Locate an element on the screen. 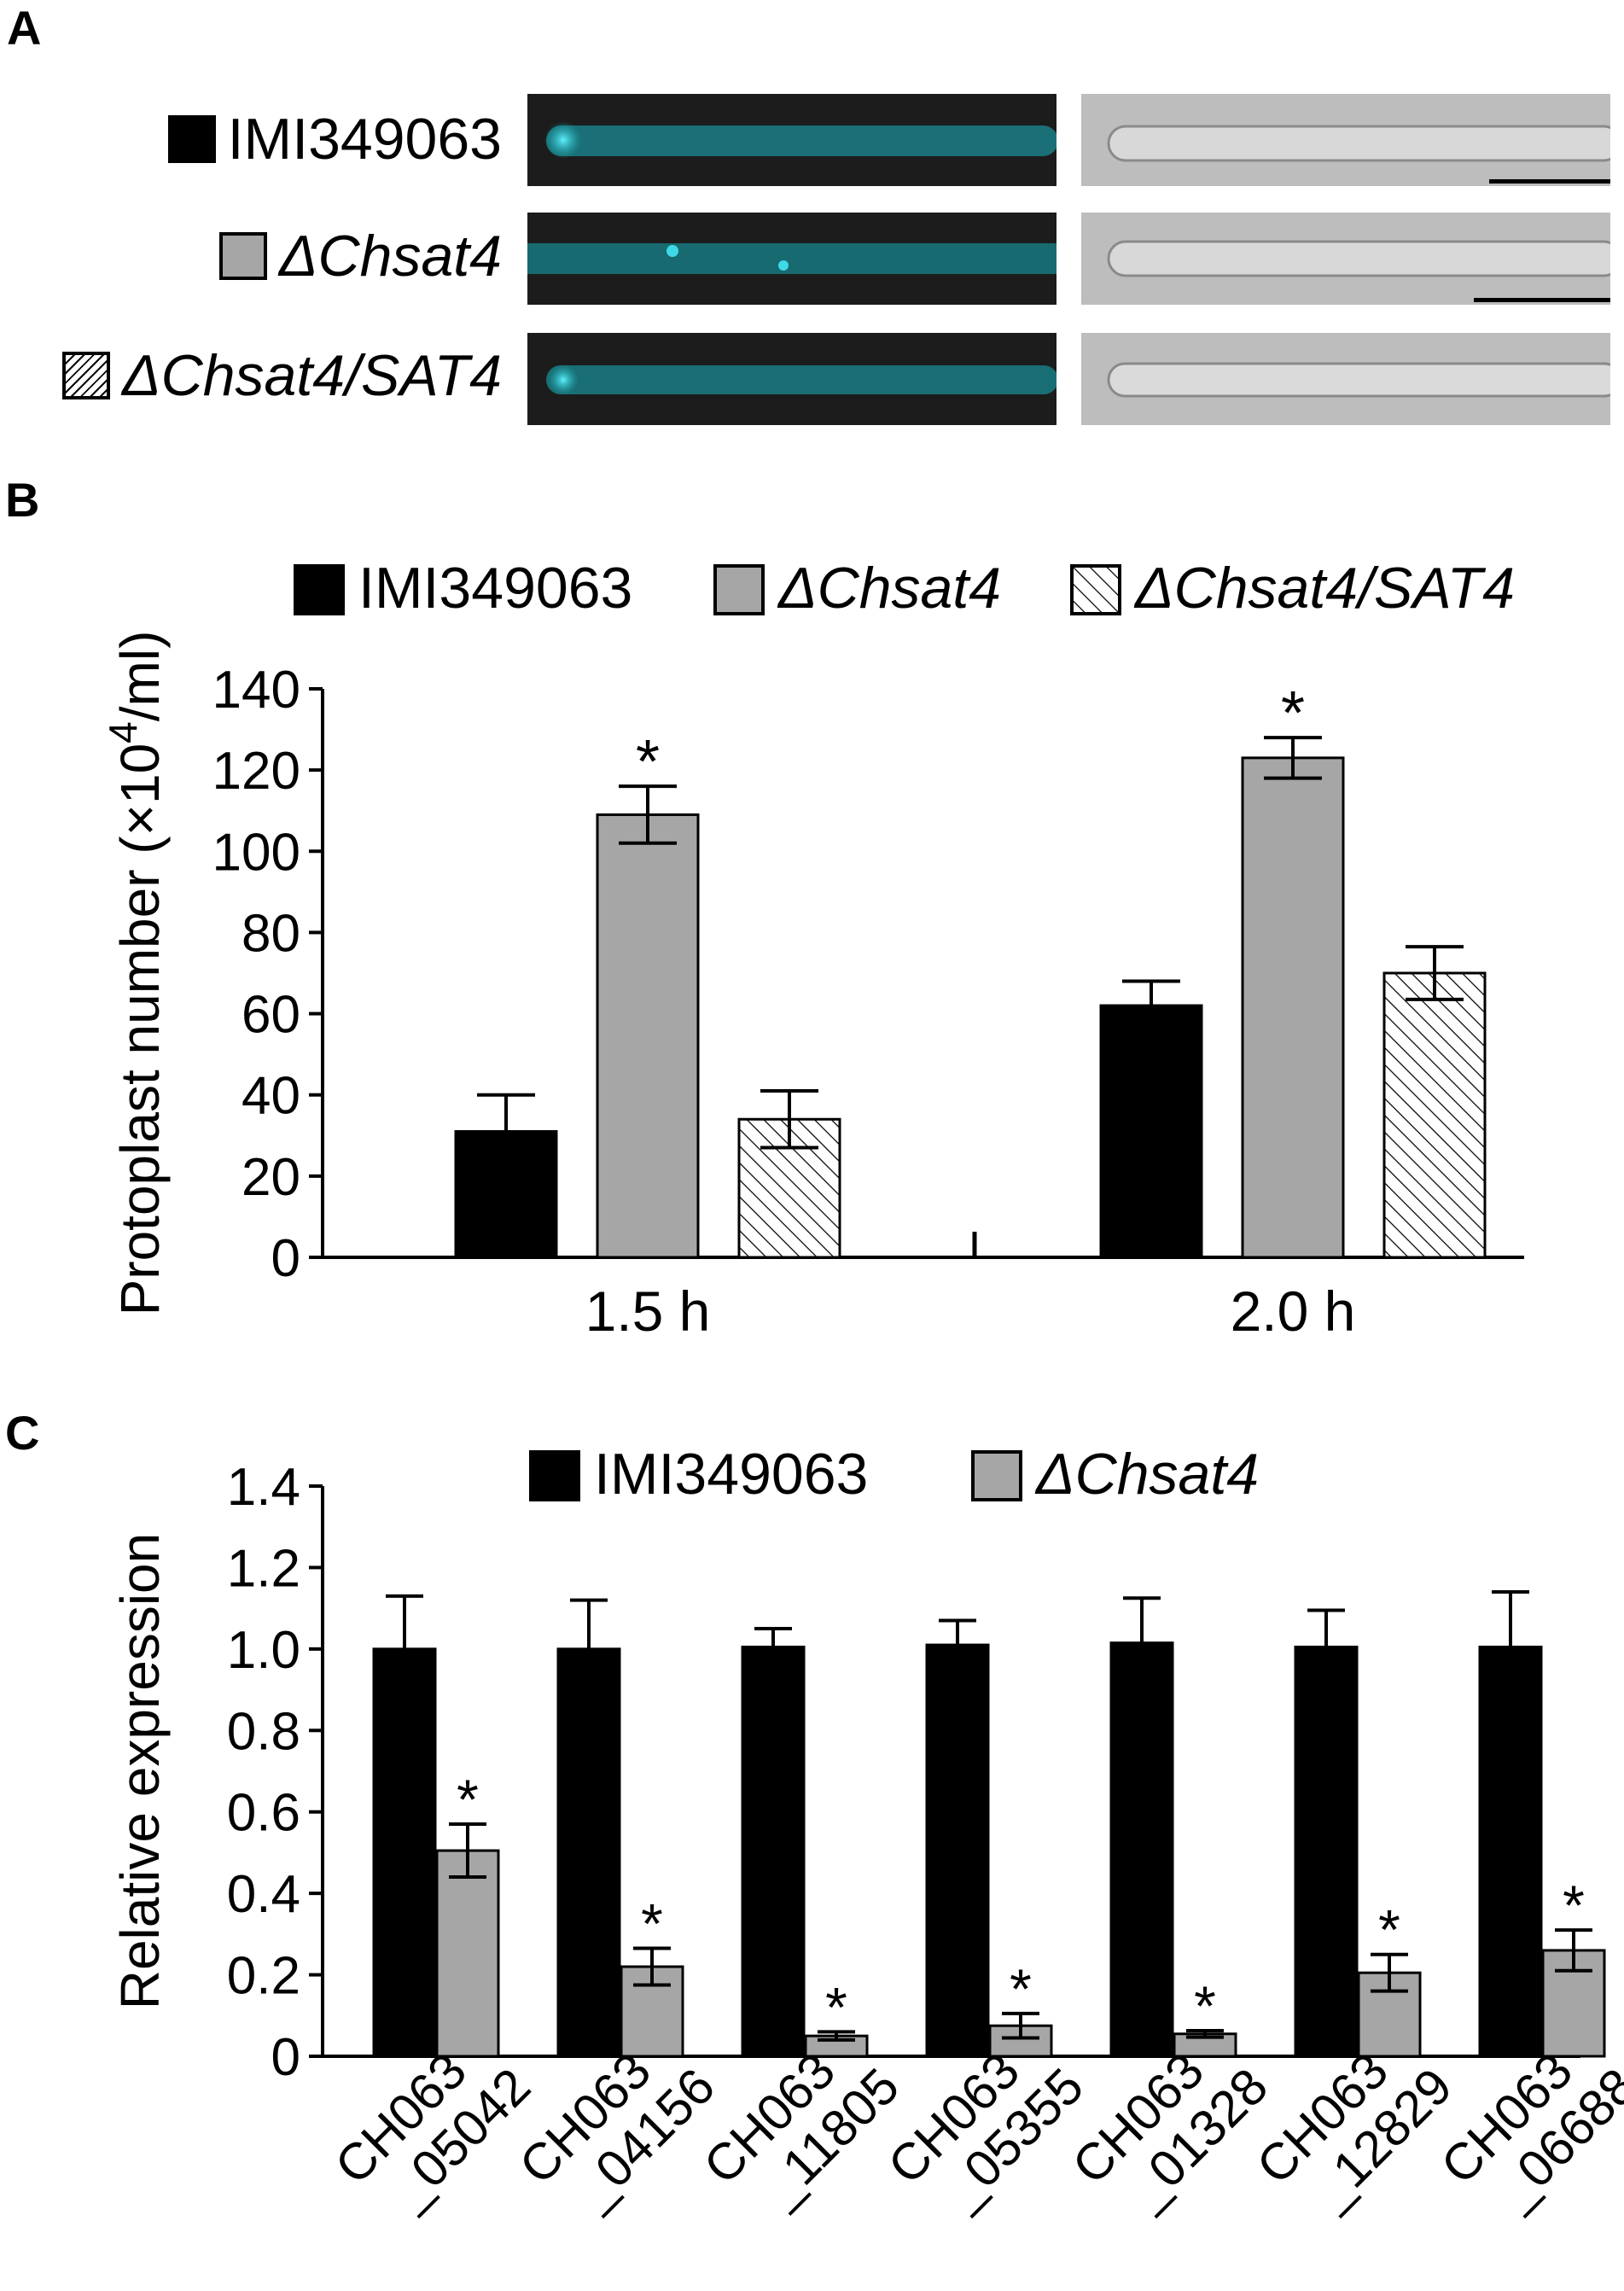 The image size is (1624, 2291). panel-letter-a: A is located at coordinates (24, 28).